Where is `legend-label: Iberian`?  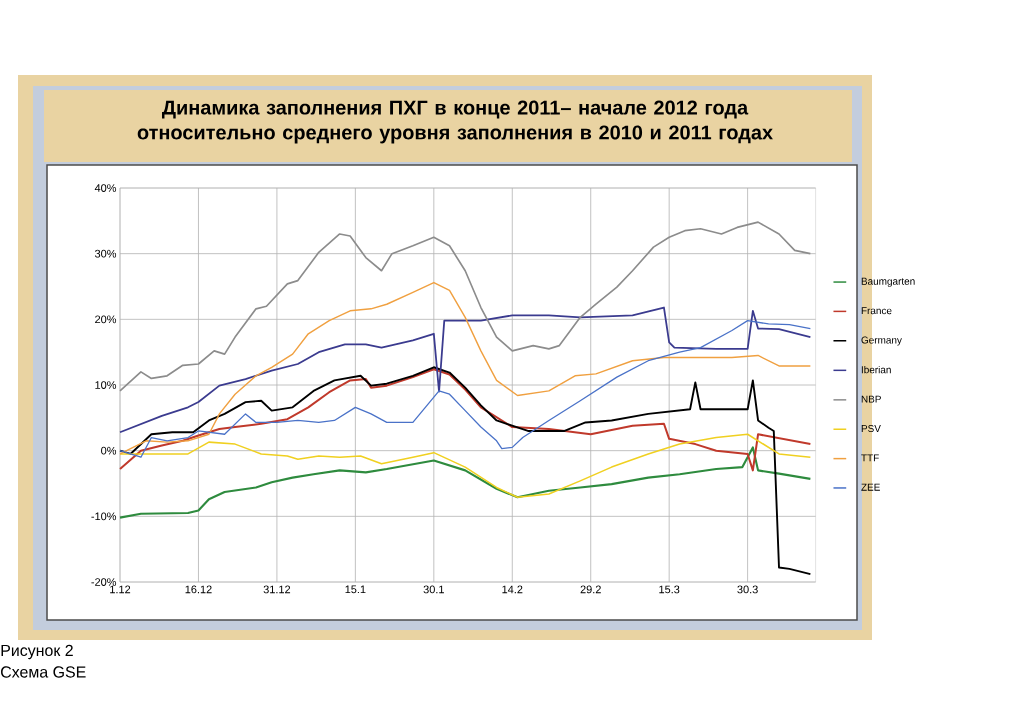
legend-label: Iberian is located at coordinates (876, 369).